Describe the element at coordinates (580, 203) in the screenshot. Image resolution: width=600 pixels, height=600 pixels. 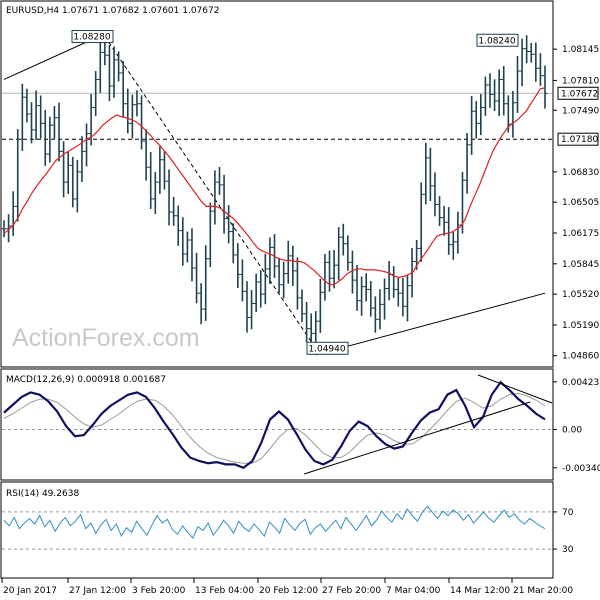
I see `y-tick-label: 1.06505` at that location.